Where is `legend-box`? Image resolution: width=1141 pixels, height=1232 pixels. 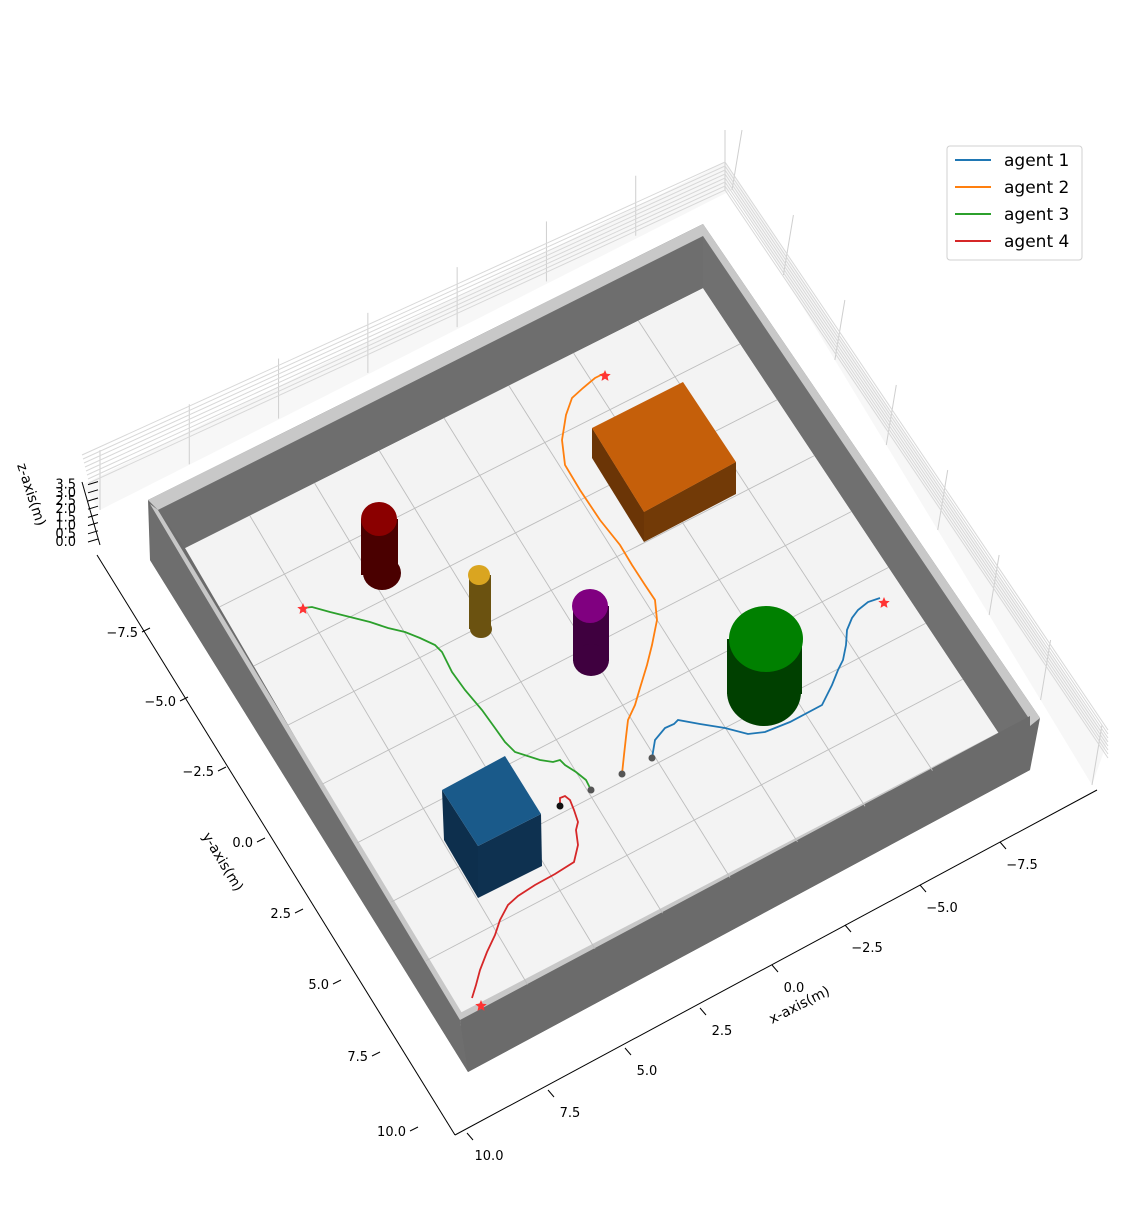 legend-box is located at coordinates (1014, 203).